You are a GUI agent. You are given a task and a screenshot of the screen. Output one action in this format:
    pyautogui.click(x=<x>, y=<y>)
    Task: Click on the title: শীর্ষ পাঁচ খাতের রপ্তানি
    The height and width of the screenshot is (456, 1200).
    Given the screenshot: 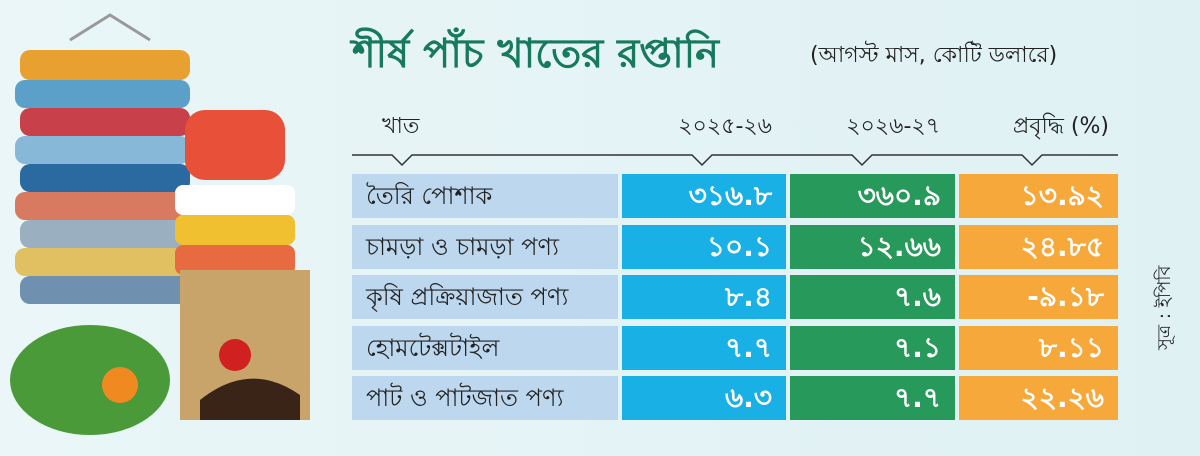 What is the action you would take?
    pyautogui.click(x=536, y=54)
    